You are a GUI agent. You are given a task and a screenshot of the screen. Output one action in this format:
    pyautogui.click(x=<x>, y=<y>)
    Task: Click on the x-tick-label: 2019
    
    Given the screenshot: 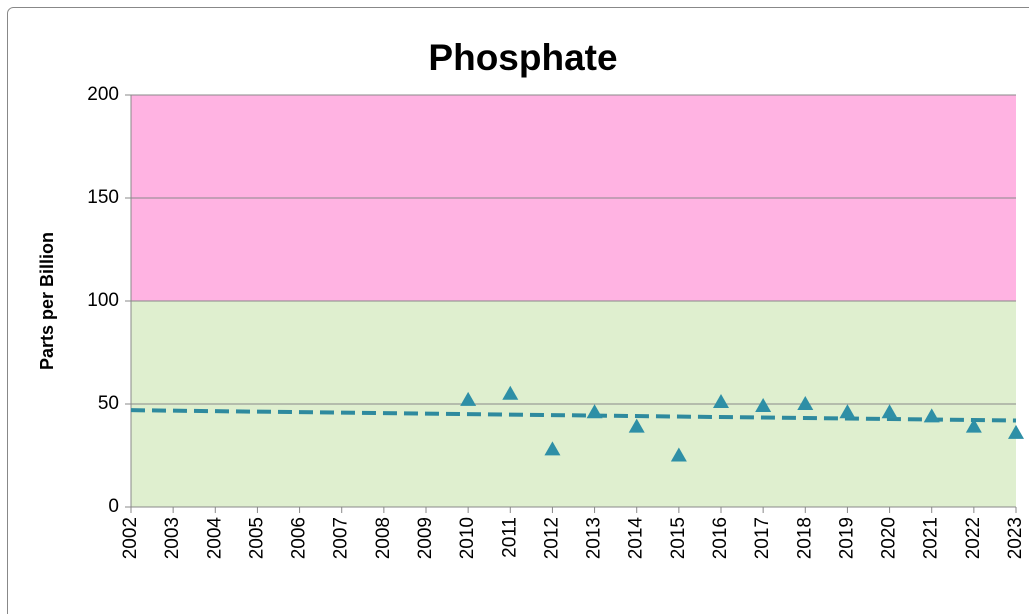 What is the action you would take?
    pyautogui.click(x=846, y=538)
    